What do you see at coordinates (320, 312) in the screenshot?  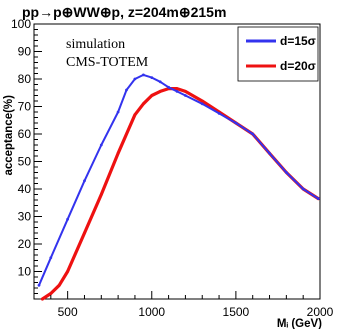 I see `x-tick-label: 2000` at bounding box center [320, 312].